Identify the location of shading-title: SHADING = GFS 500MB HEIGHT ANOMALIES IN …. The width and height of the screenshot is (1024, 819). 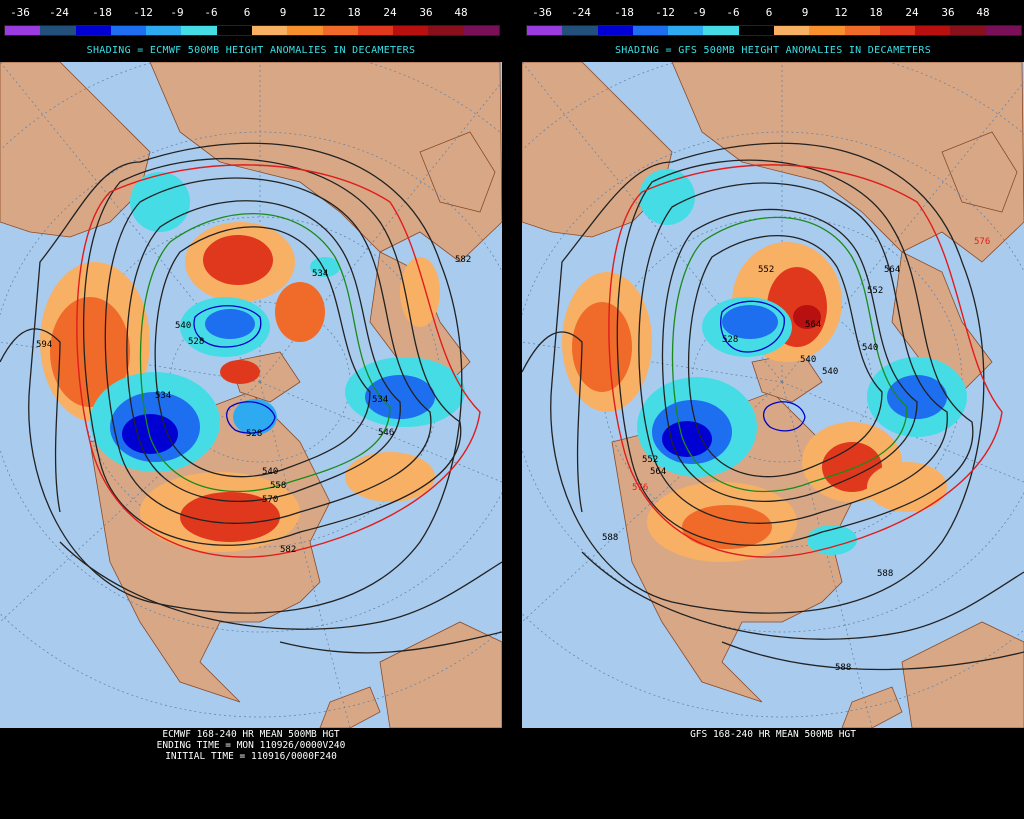
(773, 50).